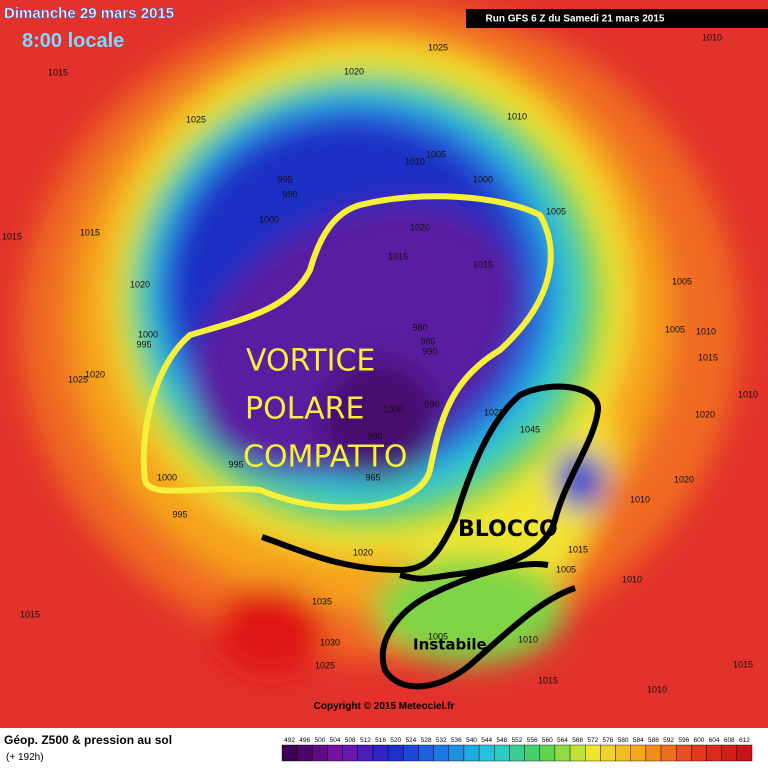 The height and width of the screenshot is (768, 768). I want to click on scale-label: 504, so click(335, 740).